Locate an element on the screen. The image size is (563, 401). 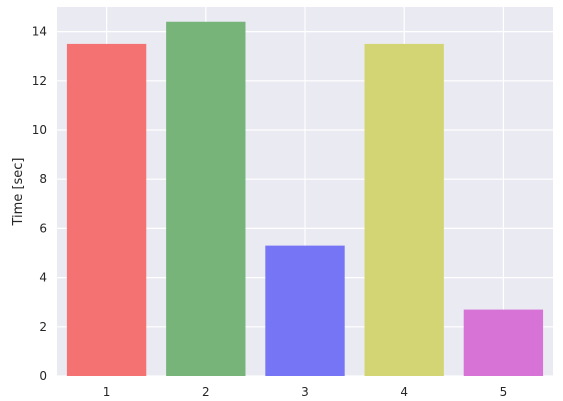
x-tick-label: 1 is located at coordinates (107, 392).